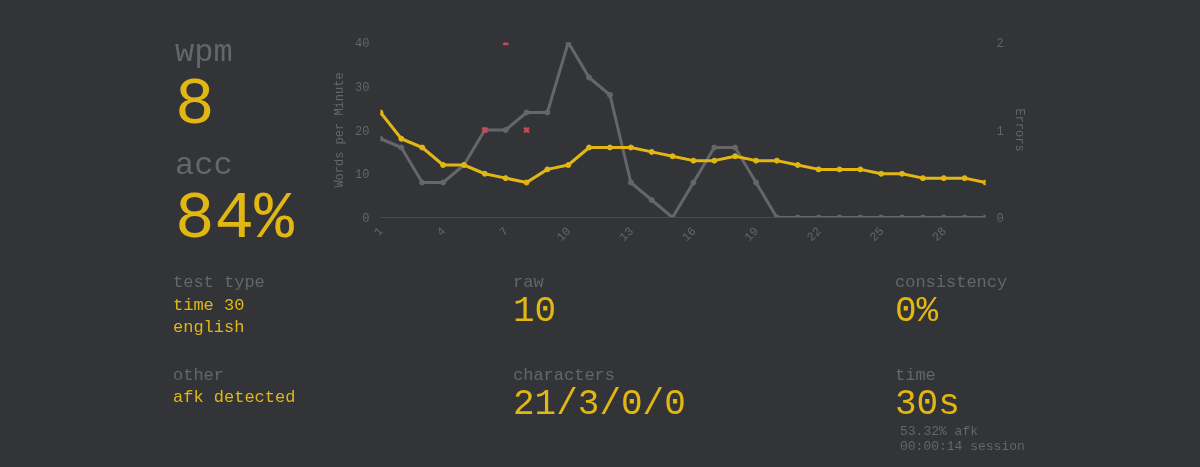  Describe the element at coordinates (234, 398) in the screenshot. I see `text: afk detected` at that location.